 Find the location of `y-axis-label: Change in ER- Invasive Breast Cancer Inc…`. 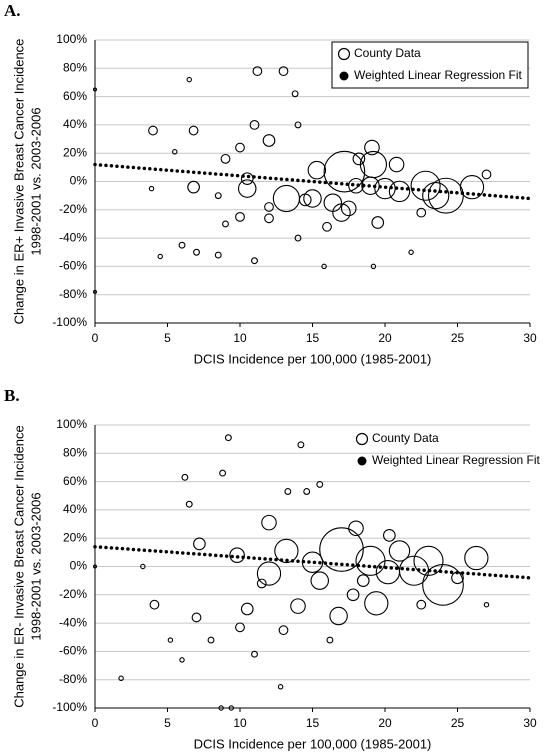

y-axis-label: Change in ER- Invasive Breast Cancer Inc… is located at coordinates (18, 566).